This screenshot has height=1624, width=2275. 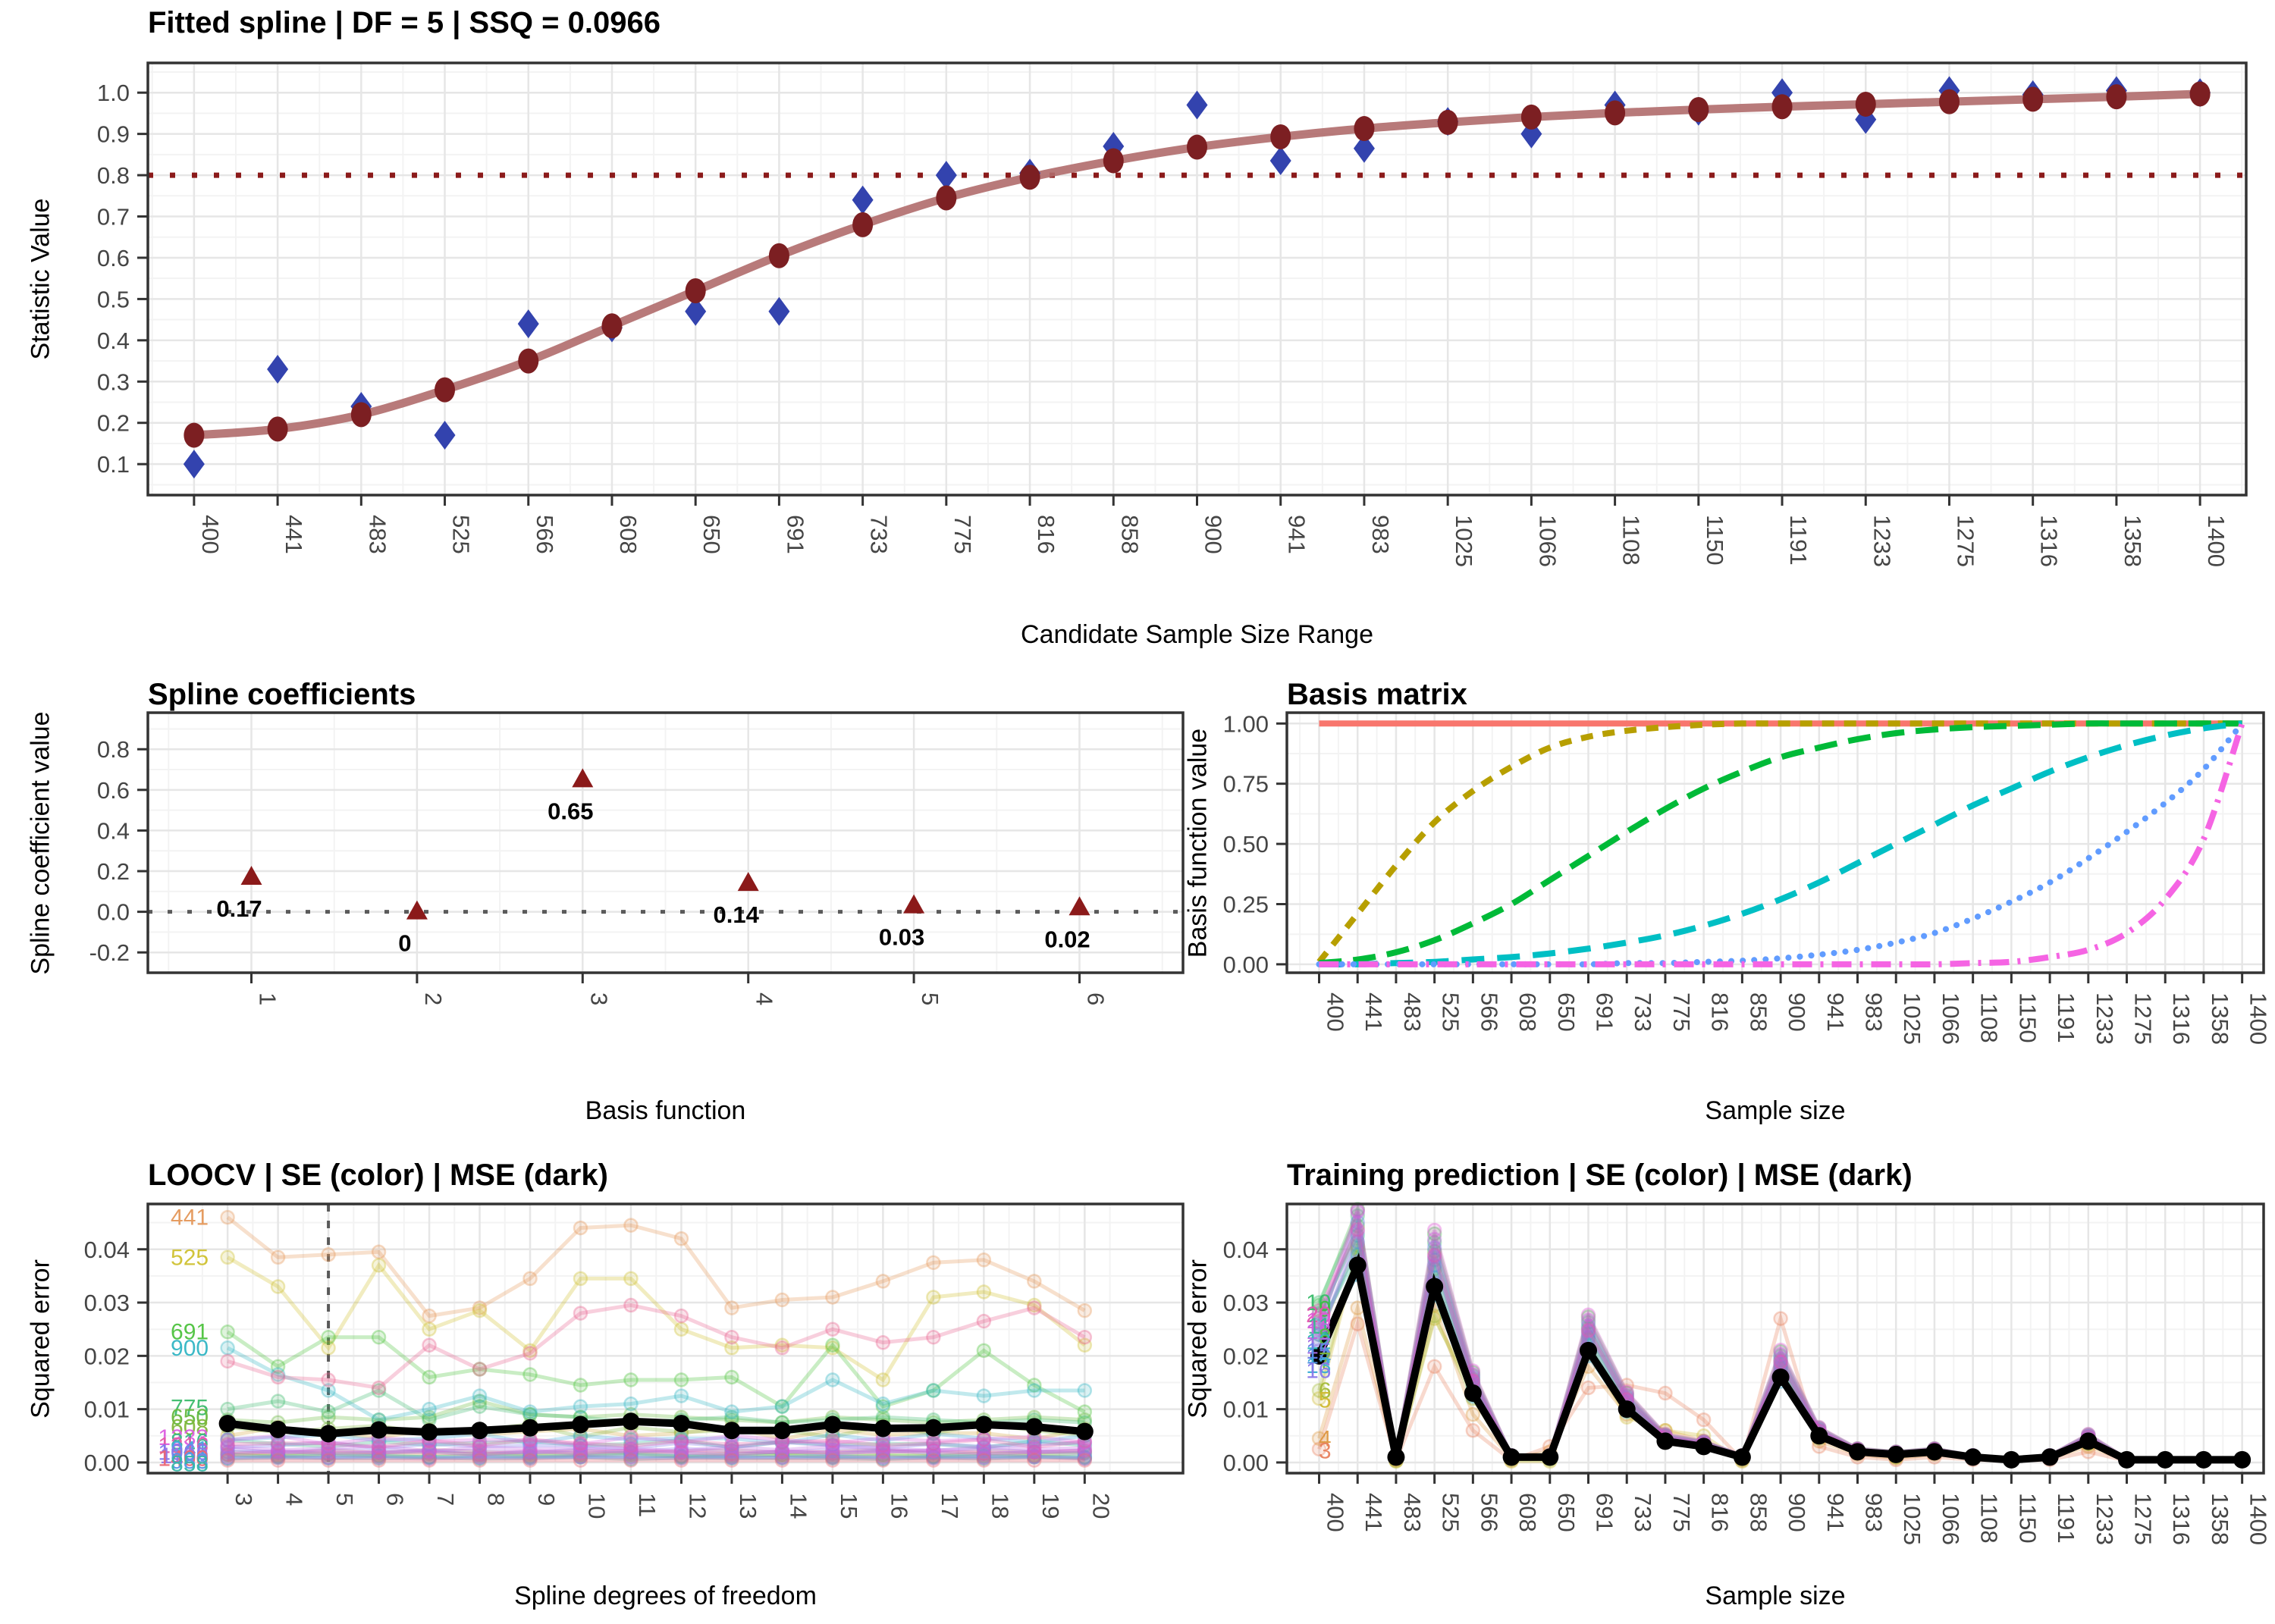 I want to click on svg-text: 1150, so click(x=2027, y=1518).